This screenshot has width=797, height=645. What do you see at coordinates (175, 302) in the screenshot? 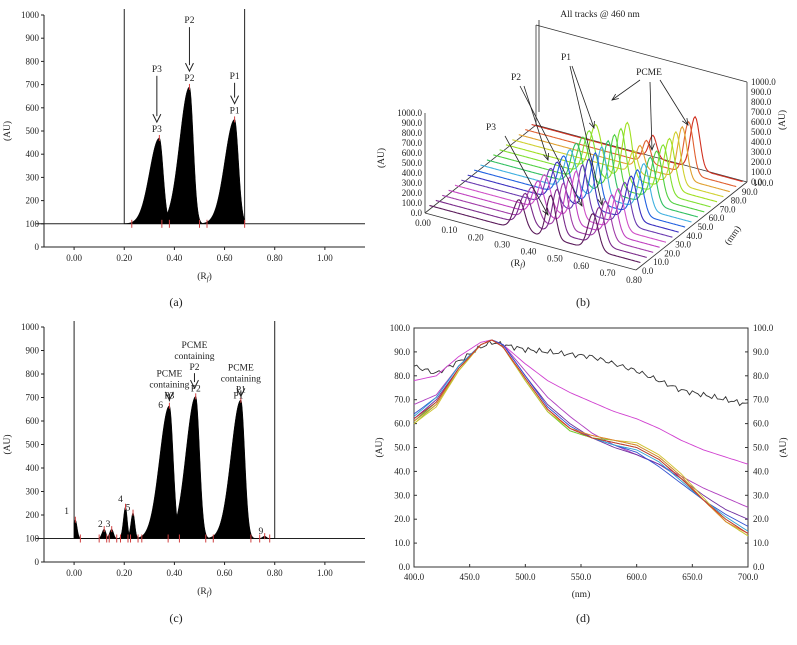
I see `caption-a: (a)` at bounding box center [175, 302].